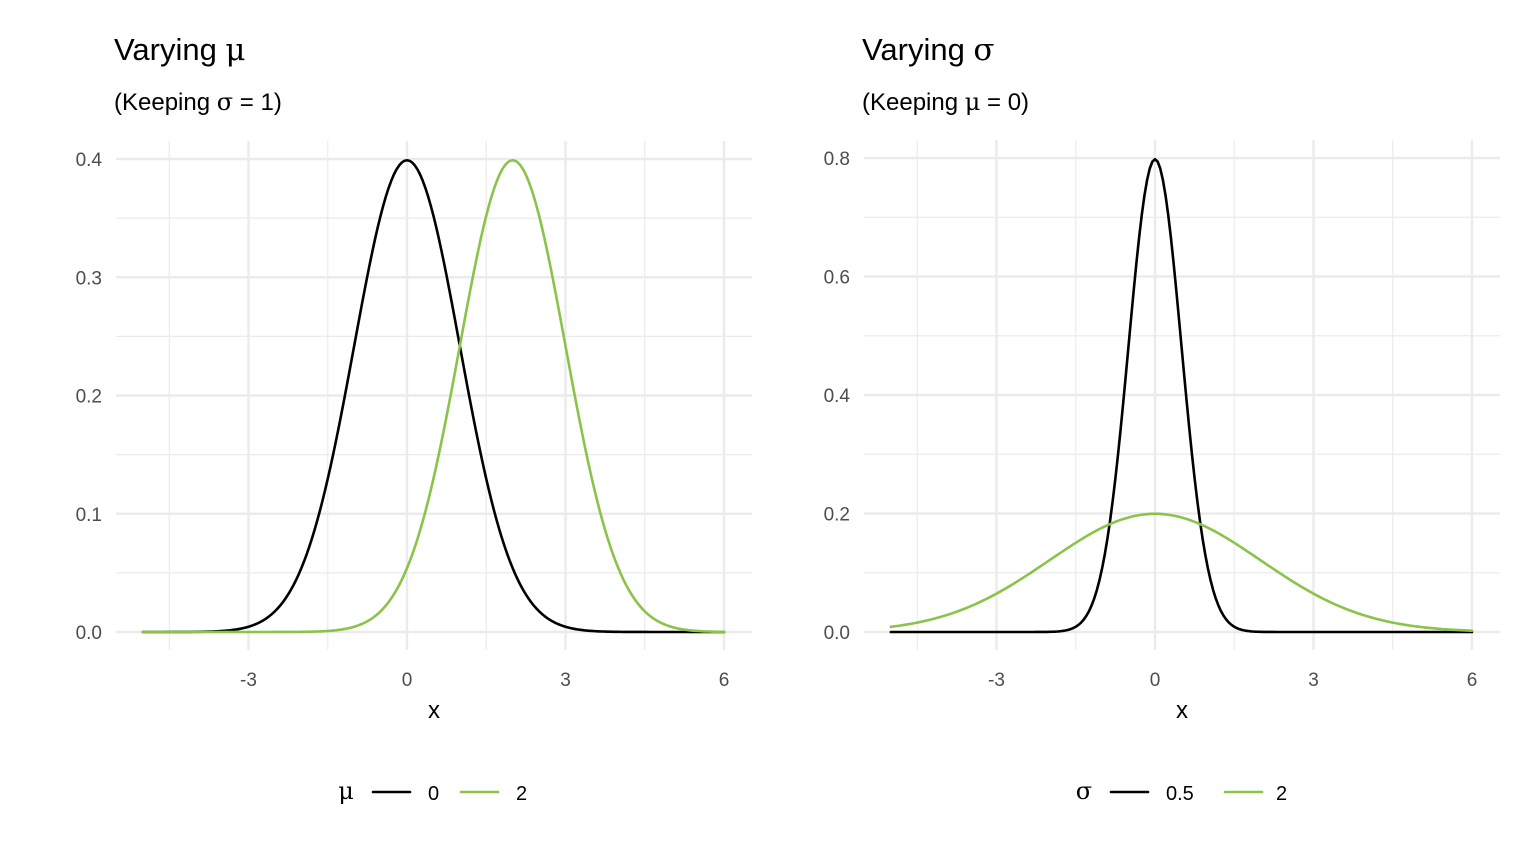 The width and height of the screenshot is (1536, 864). Describe the element at coordinates (434, 710) in the screenshot. I see `panel-left-x-axis-title: x` at that location.